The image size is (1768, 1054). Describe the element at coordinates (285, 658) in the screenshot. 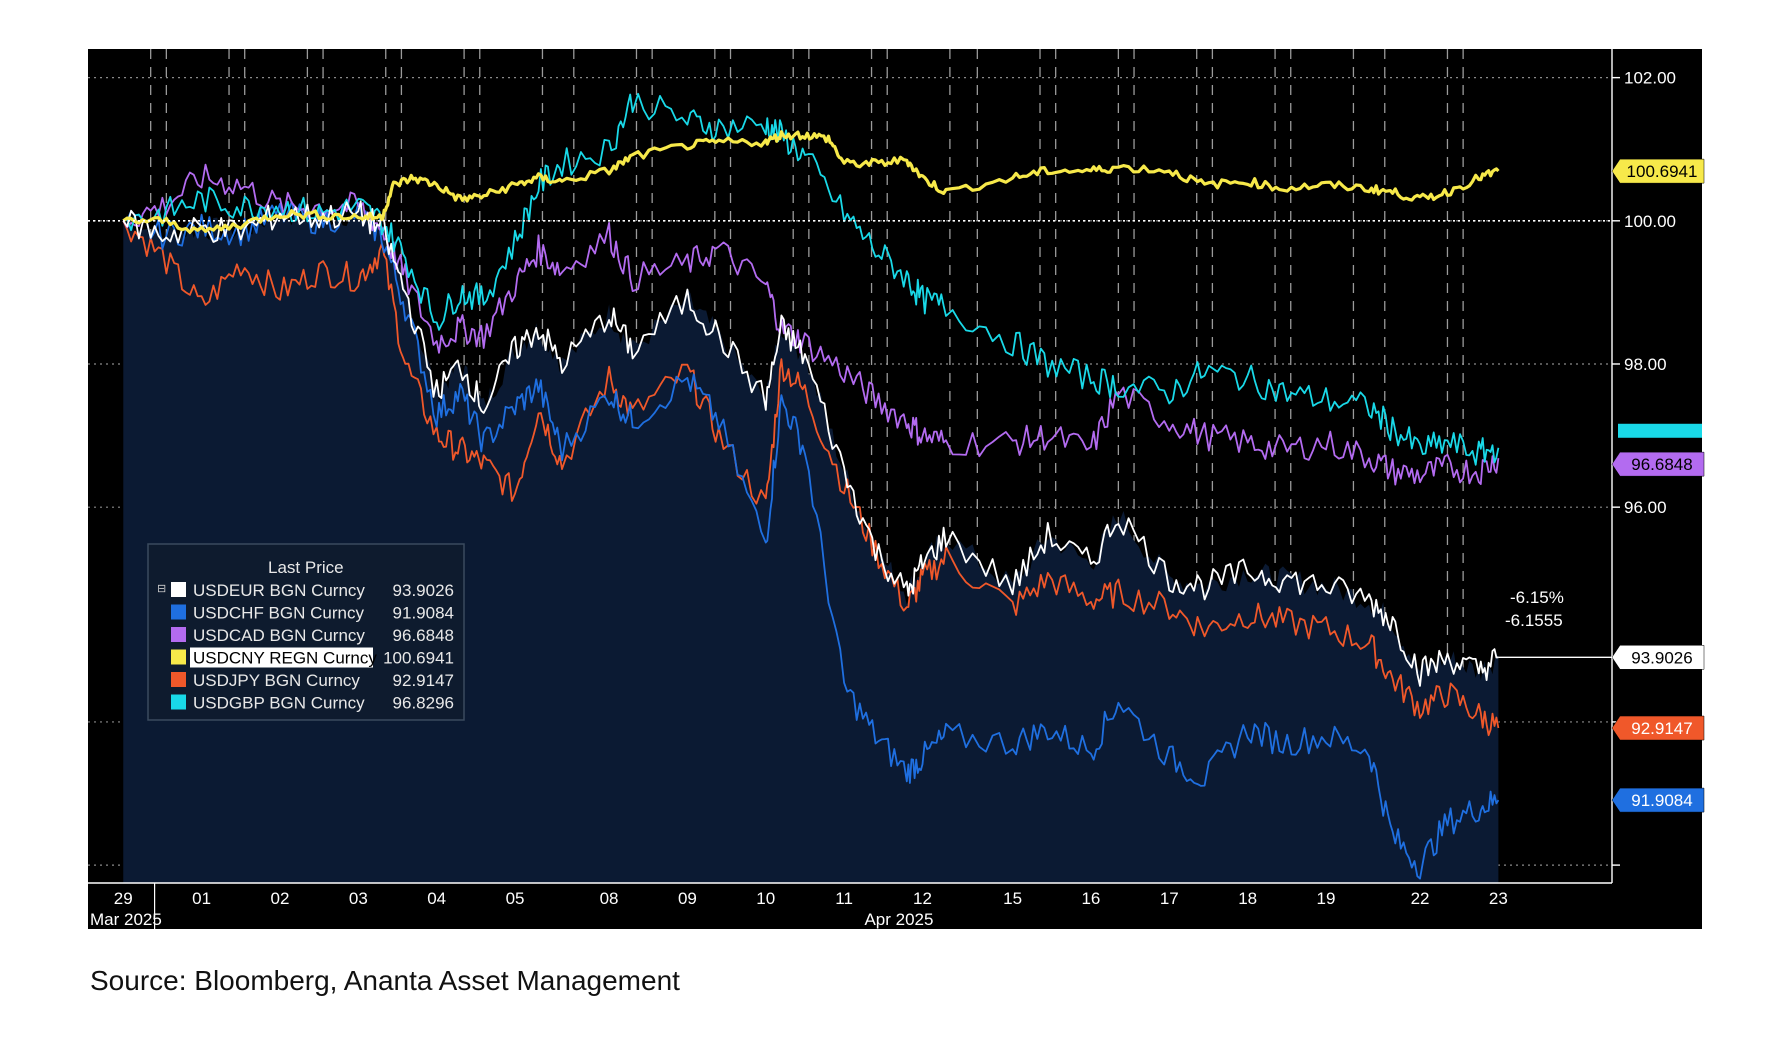

I see `legend-entry-name: USDCNY REGN Curncy` at that location.